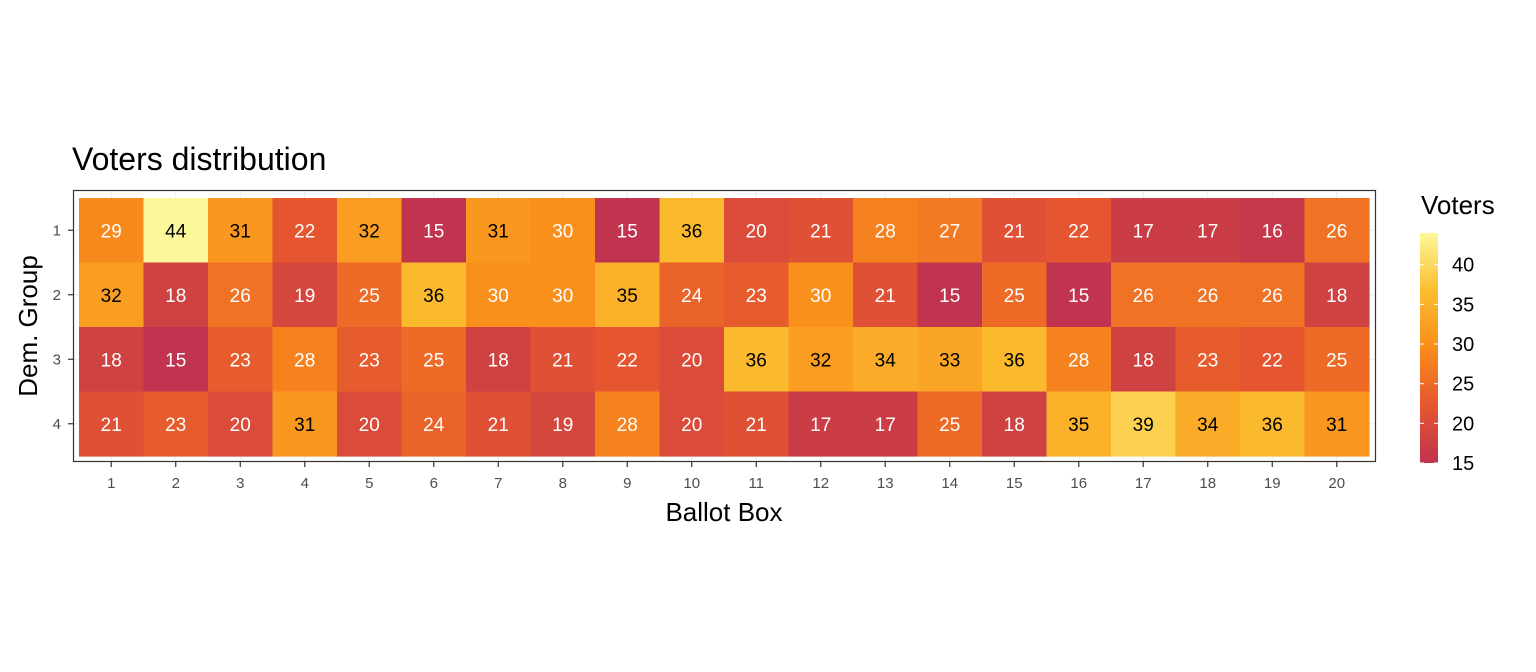 This screenshot has height=672, width=1536. I want to click on cell-value-label: 33, so click(949, 360).